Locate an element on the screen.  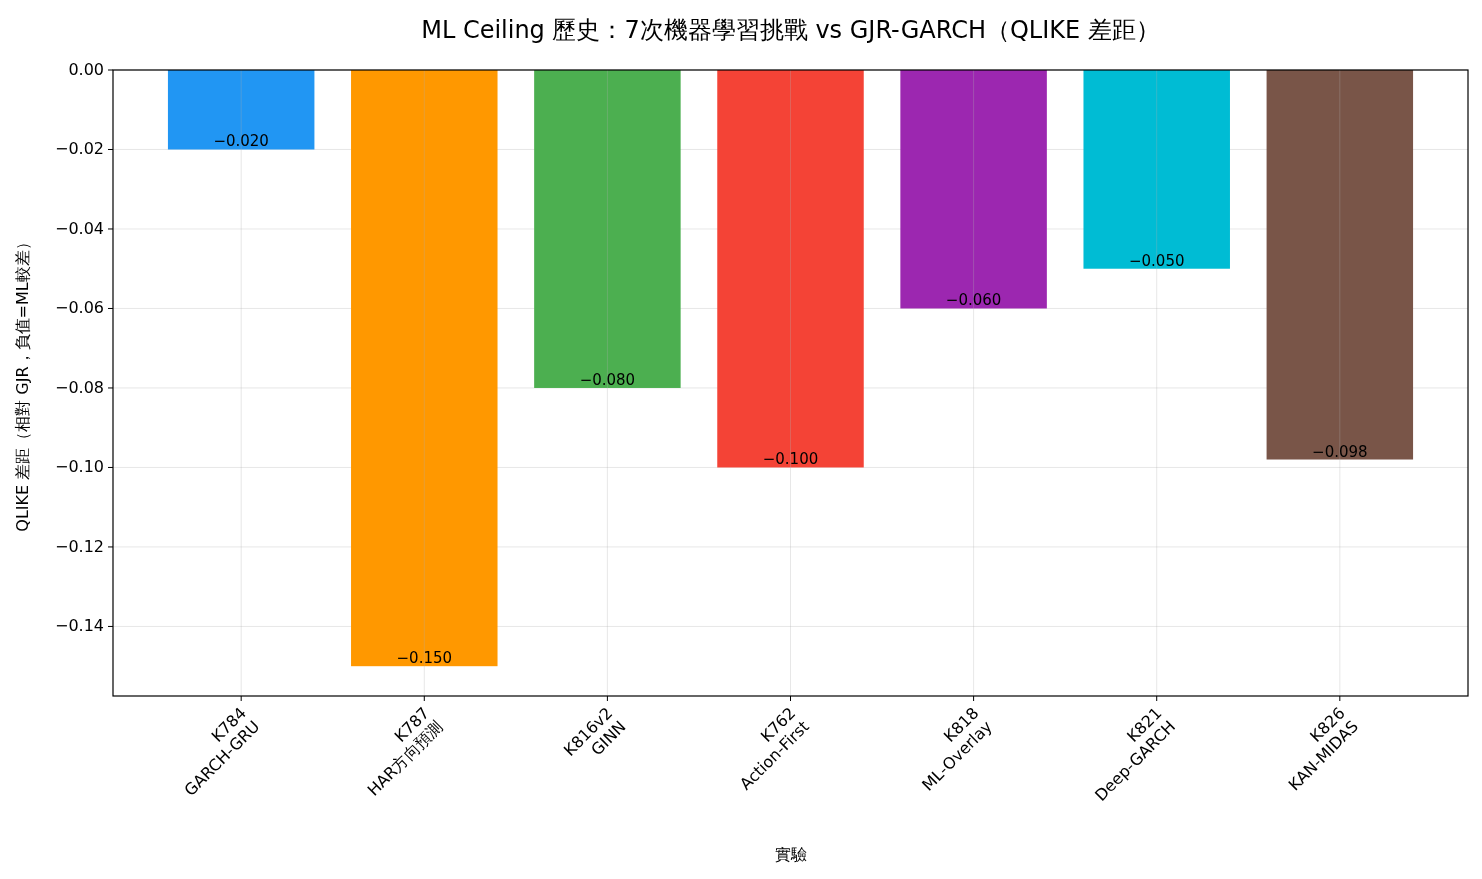
data-label: −0.020 is located at coordinates (241, 141).